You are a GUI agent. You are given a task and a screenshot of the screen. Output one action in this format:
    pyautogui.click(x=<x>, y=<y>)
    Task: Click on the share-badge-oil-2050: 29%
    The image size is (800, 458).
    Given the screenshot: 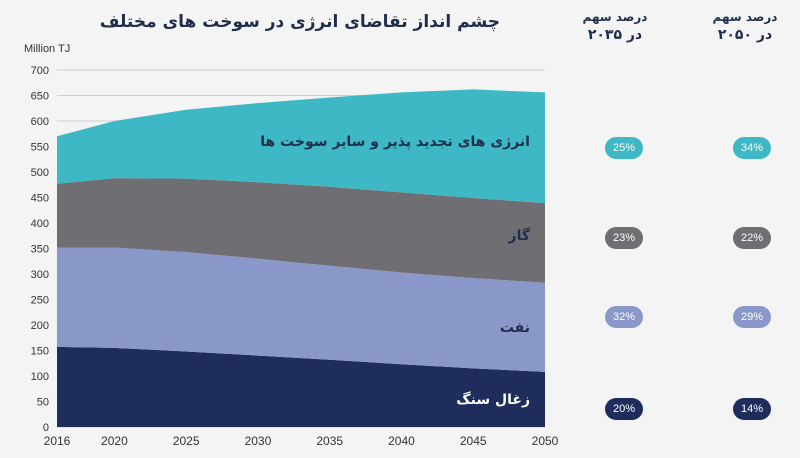 What is the action you would take?
    pyautogui.click(x=752, y=317)
    